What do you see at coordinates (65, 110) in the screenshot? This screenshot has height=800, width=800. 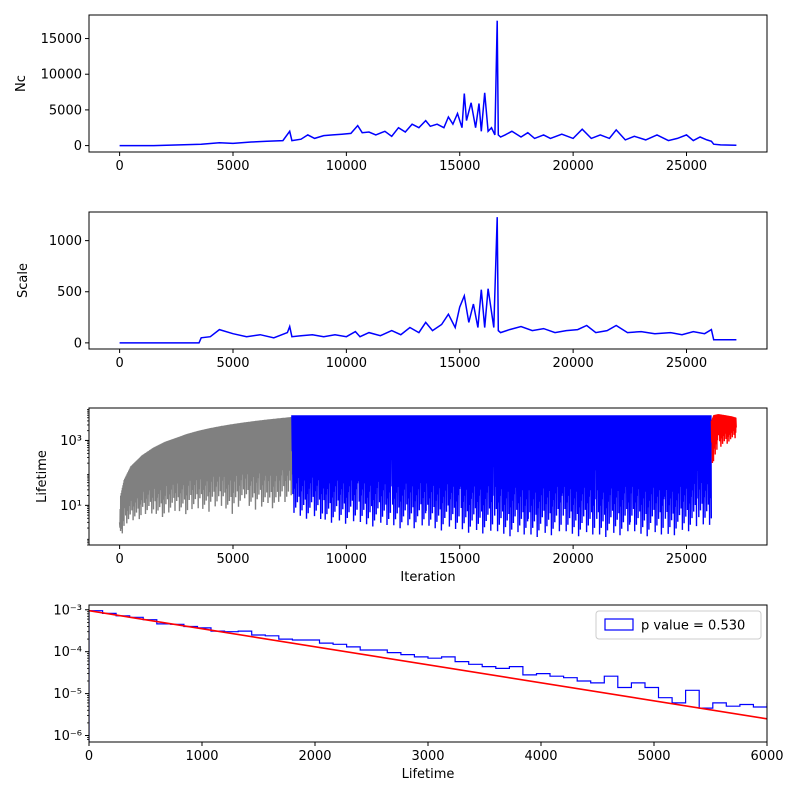 I see `y-tick-label: 5000` at bounding box center [65, 110].